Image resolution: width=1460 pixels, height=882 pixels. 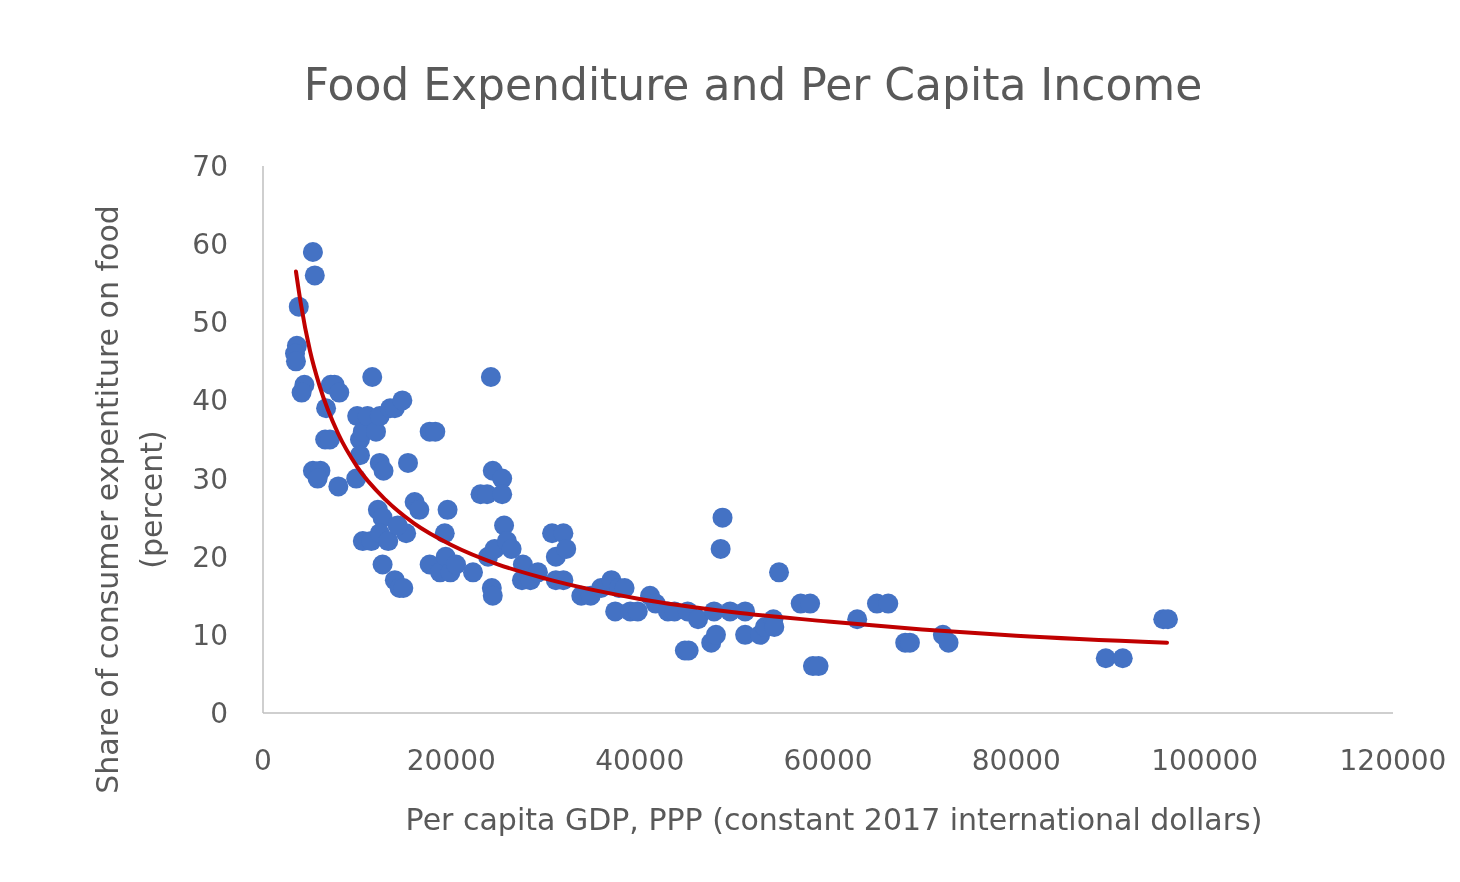 I want to click on x-tick-label: 20000, so click(x=451, y=760).